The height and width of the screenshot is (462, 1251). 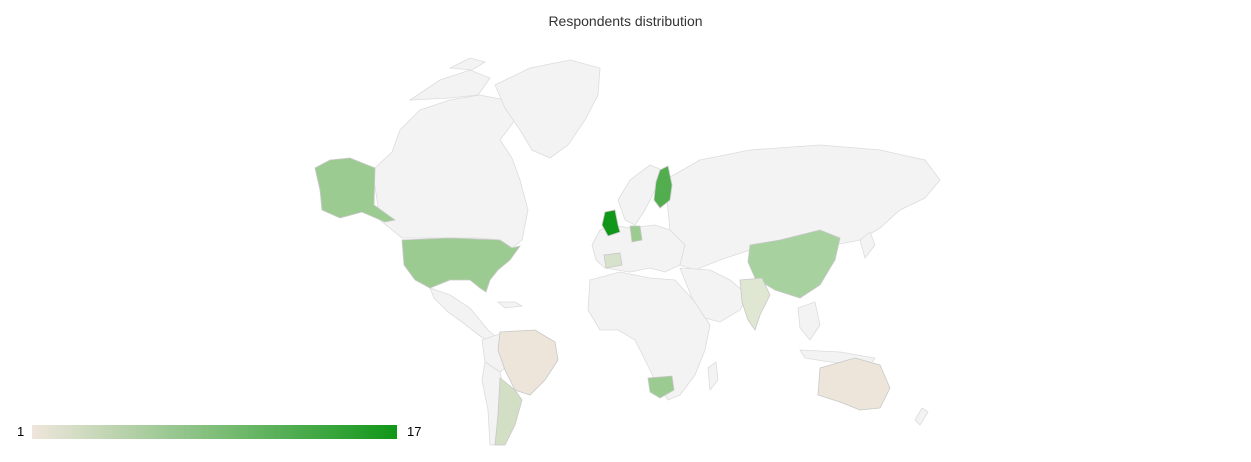 I want to click on country-argentina, so click(x=508, y=411).